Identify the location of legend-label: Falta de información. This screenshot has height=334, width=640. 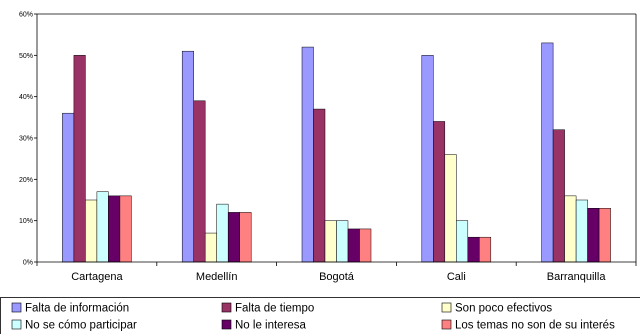
(77, 309).